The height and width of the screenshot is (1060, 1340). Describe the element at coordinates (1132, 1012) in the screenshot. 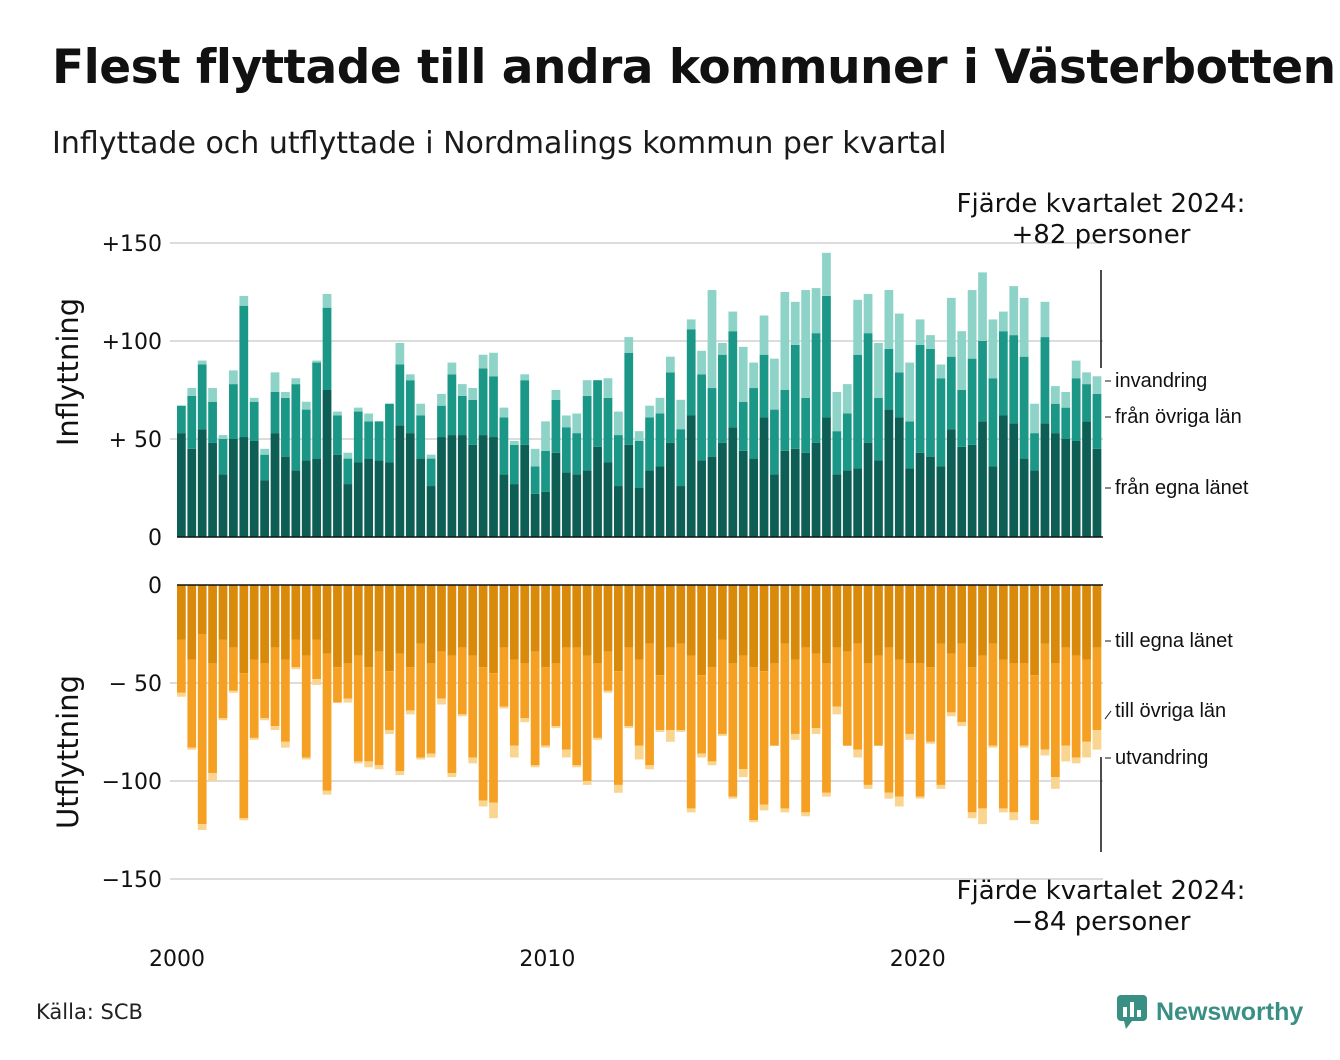

I see `newsworthy-logo-icon` at that location.